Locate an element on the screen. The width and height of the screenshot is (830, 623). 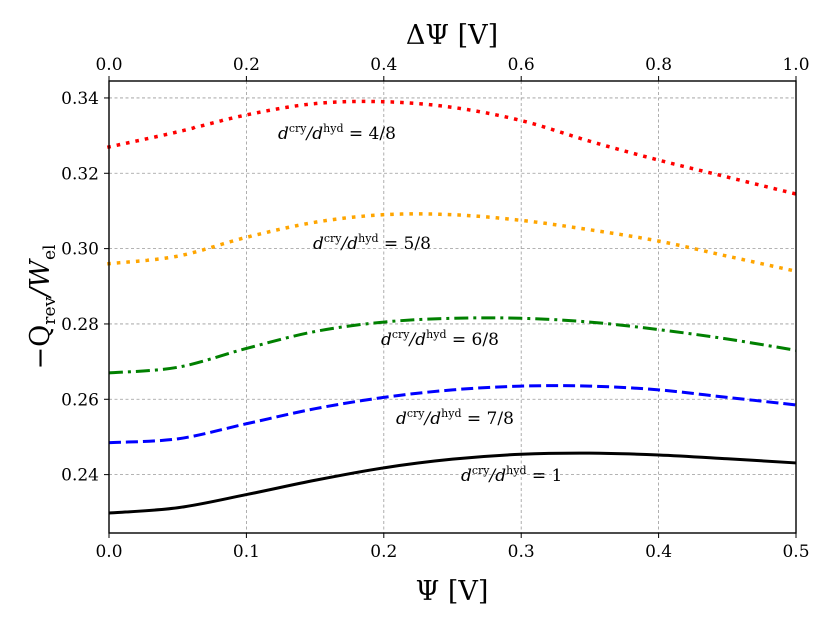
y-tick-label: 0.28 is located at coordinates (80, 325).